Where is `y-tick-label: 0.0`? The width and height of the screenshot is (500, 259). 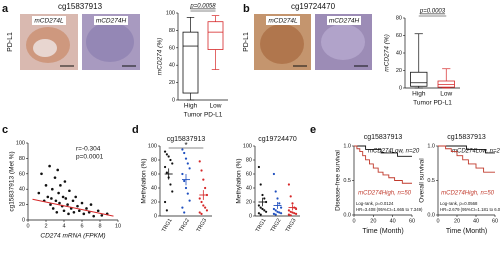 y-tick-label: 0.0 is located at coordinates (431, 215).